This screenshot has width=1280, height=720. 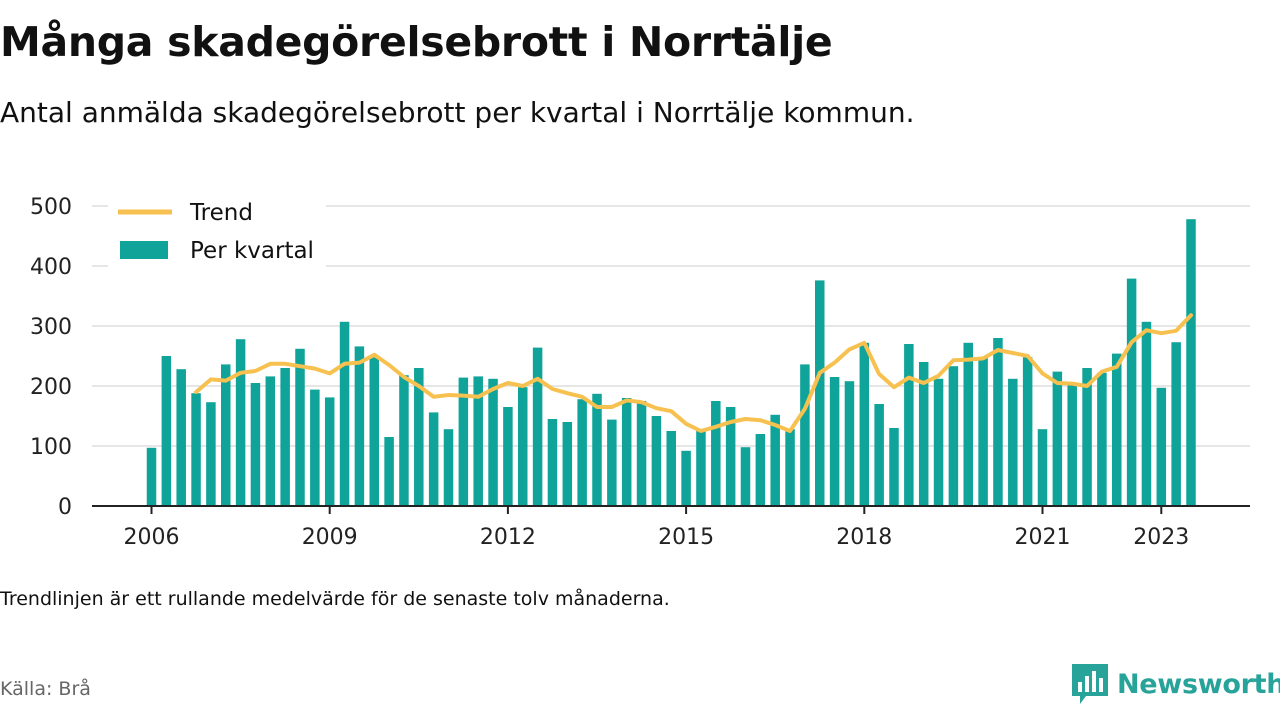 What do you see at coordinates (270, 441) in the screenshot?
I see `bar-2008Q1` at bounding box center [270, 441].